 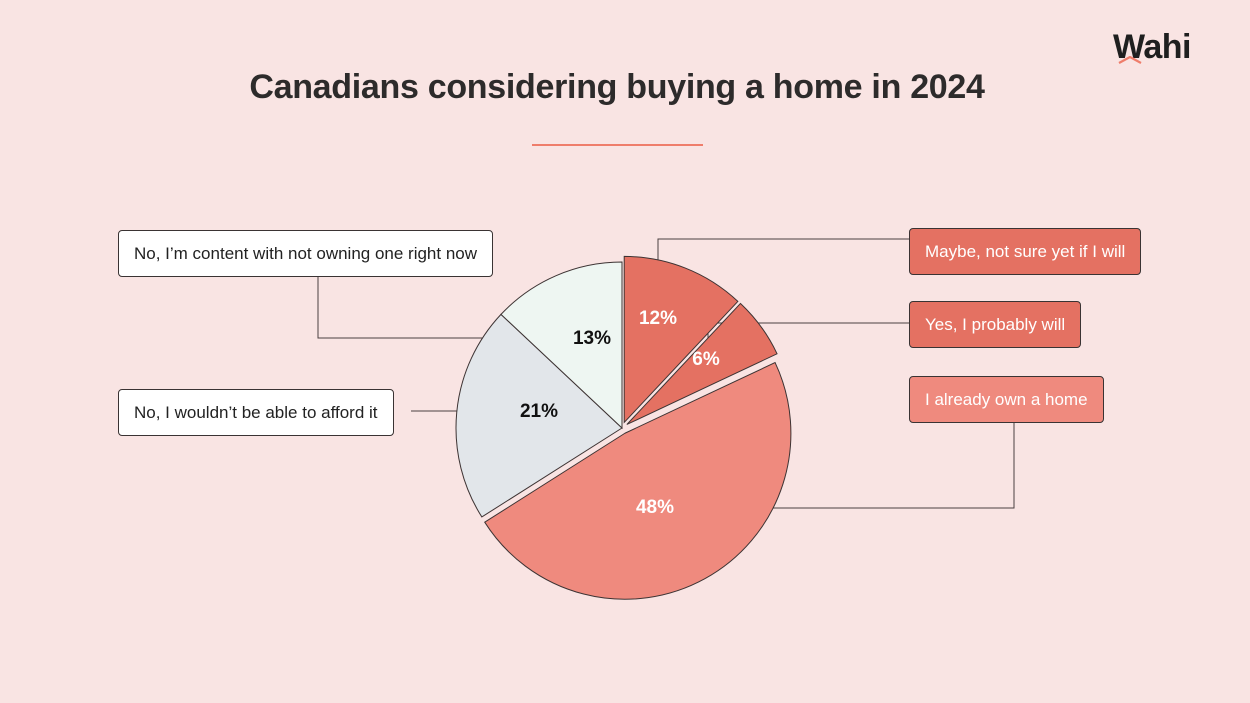 What do you see at coordinates (592, 338) in the screenshot?
I see `value-label-content: 13%` at bounding box center [592, 338].